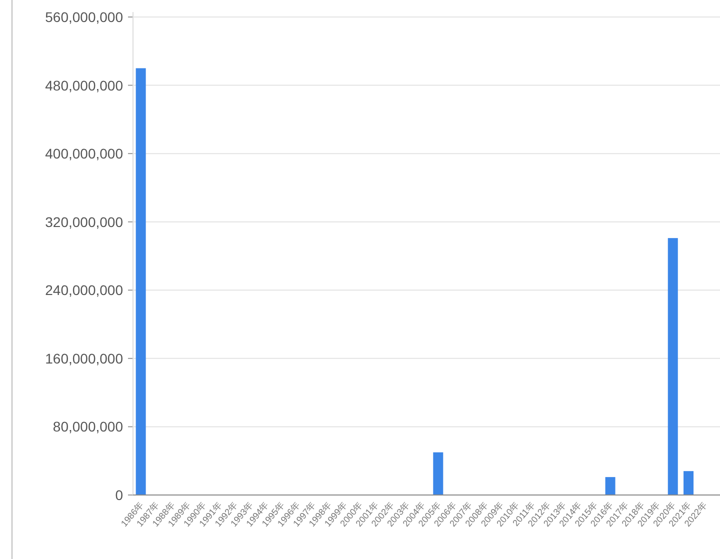  Describe the element at coordinates (84, 222) in the screenshot. I see `y-tick-label: 320,000,000` at that location.